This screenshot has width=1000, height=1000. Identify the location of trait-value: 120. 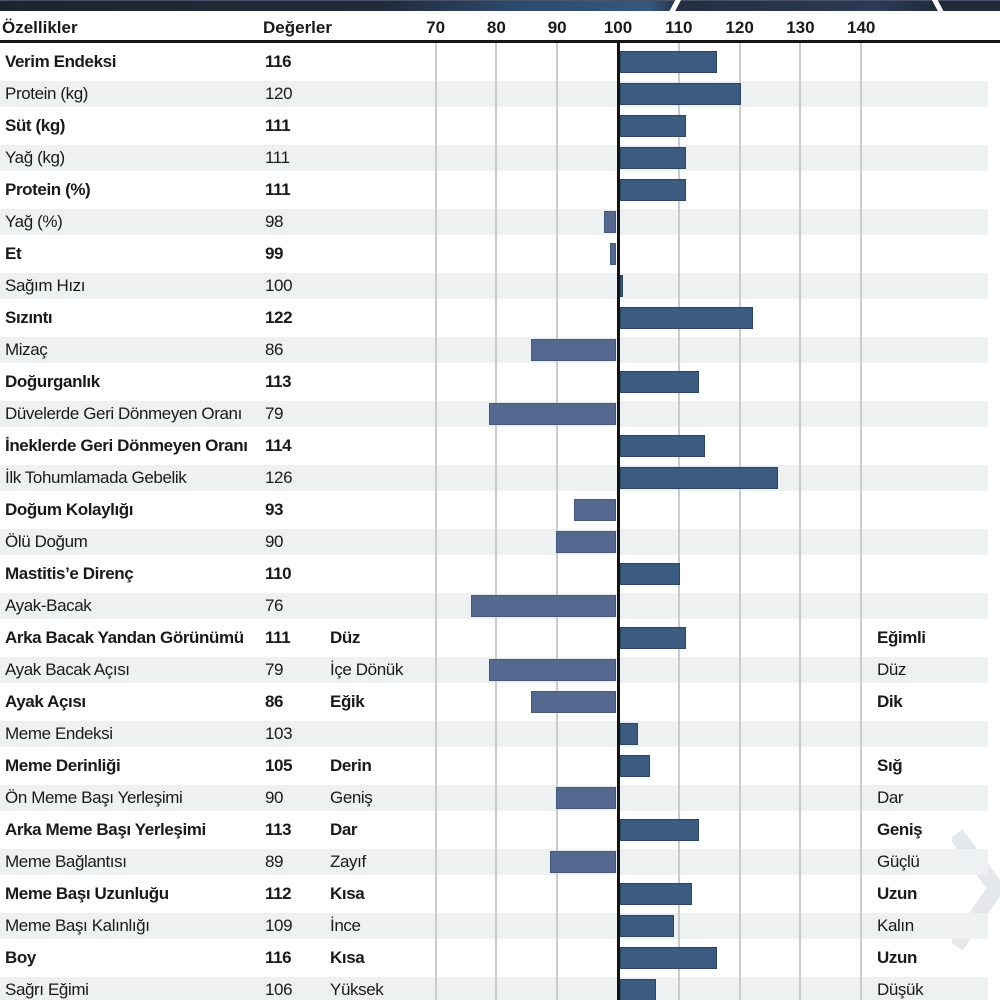
(279, 93).